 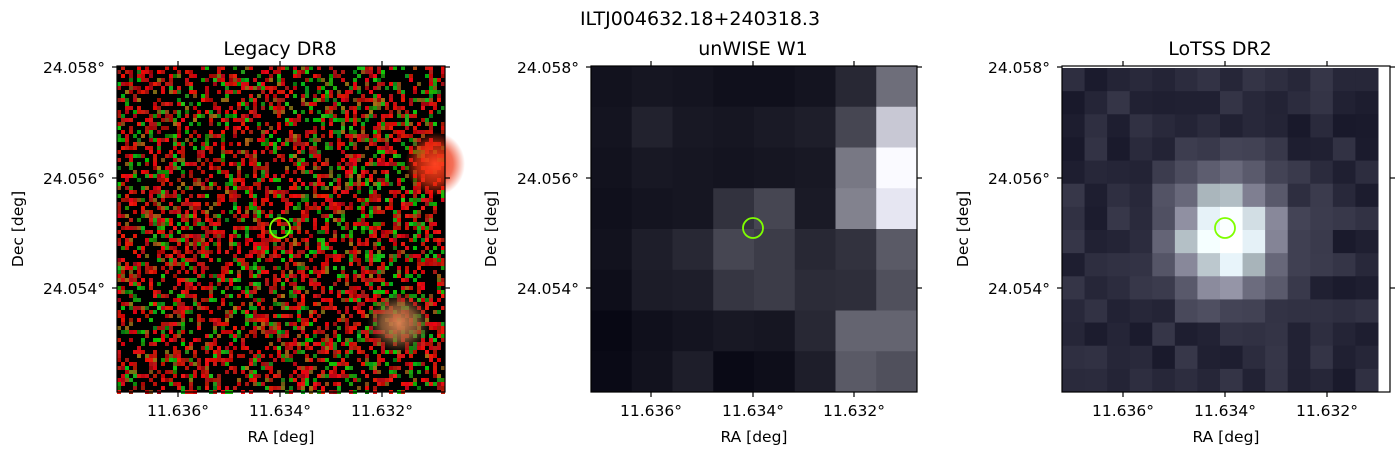 I want to click on panel-title-unwise: unWISE W1, so click(x=753, y=49).